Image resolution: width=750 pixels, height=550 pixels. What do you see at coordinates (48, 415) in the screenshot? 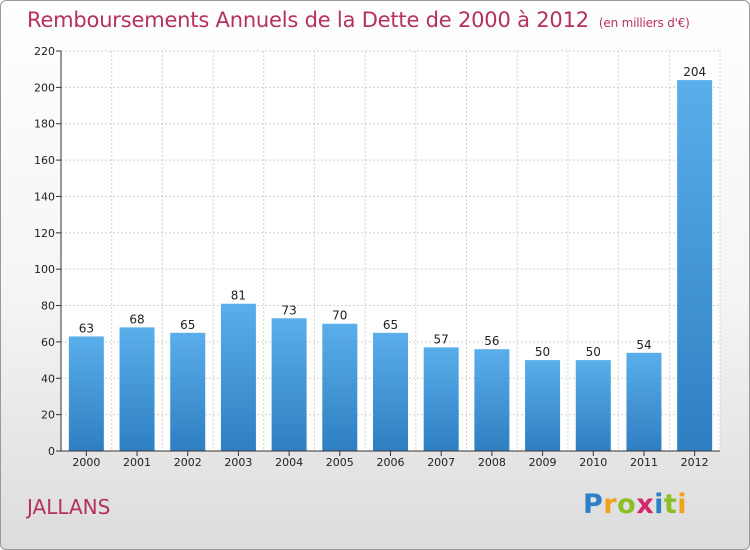
I see `y-tick-label: 20` at bounding box center [48, 415].